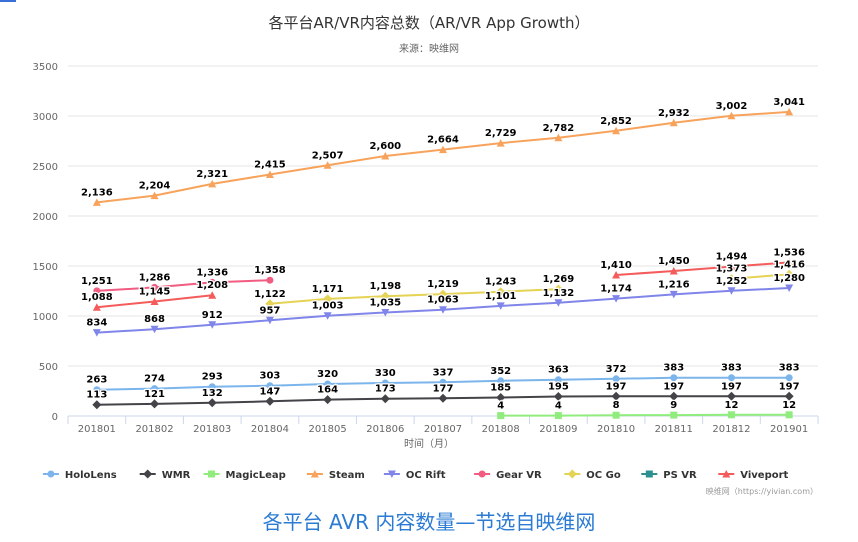 The width and height of the screenshot is (858, 542). What do you see at coordinates (211, 474) in the screenshot?
I see `legend-marker-magicleap` at bounding box center [211, 474].